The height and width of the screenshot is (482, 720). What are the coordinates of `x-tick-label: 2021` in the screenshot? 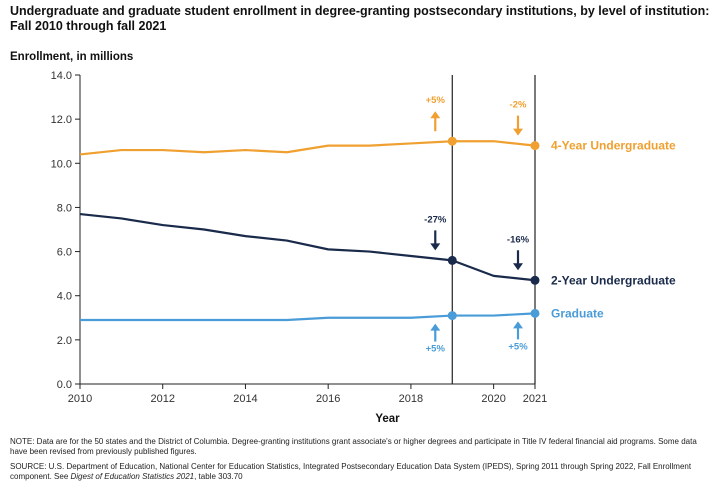 It's located at (535, 399).